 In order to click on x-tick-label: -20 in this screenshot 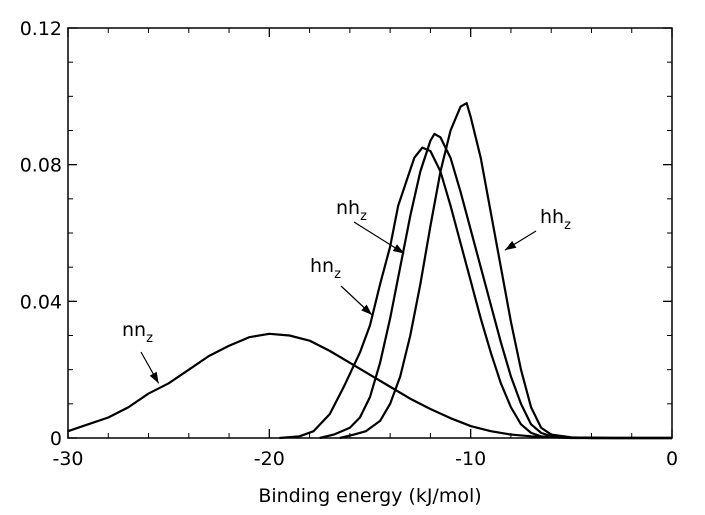, I will do `click(269, 459)`.